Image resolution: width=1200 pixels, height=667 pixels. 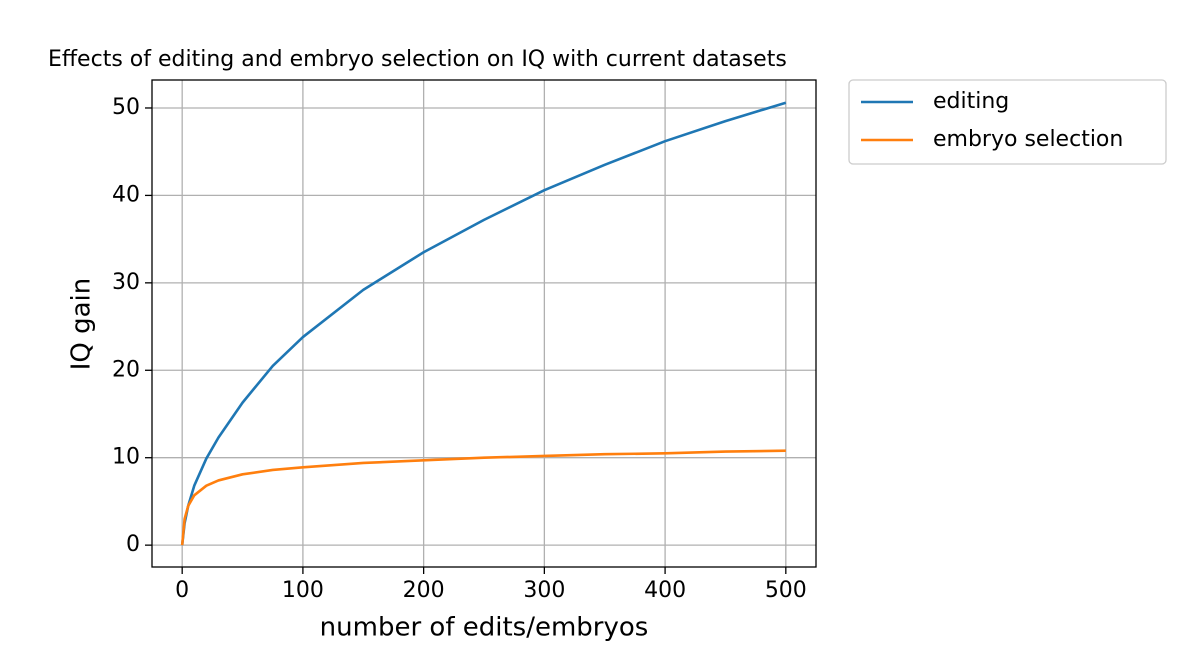 I want to click on y-tick-label: 10, so click(x=126, y=457).